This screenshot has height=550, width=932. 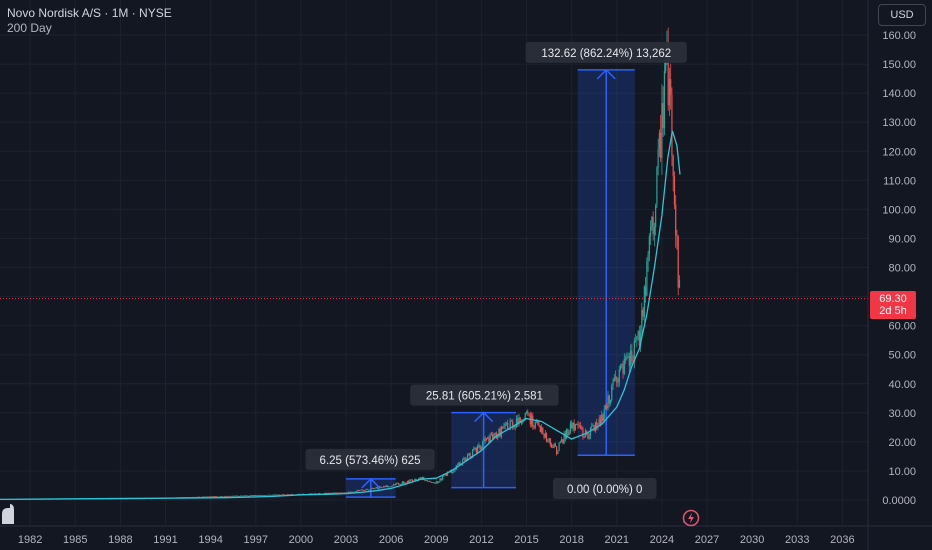 I want to click on indicator-label: 200 Day, so click(x=29, y=28).